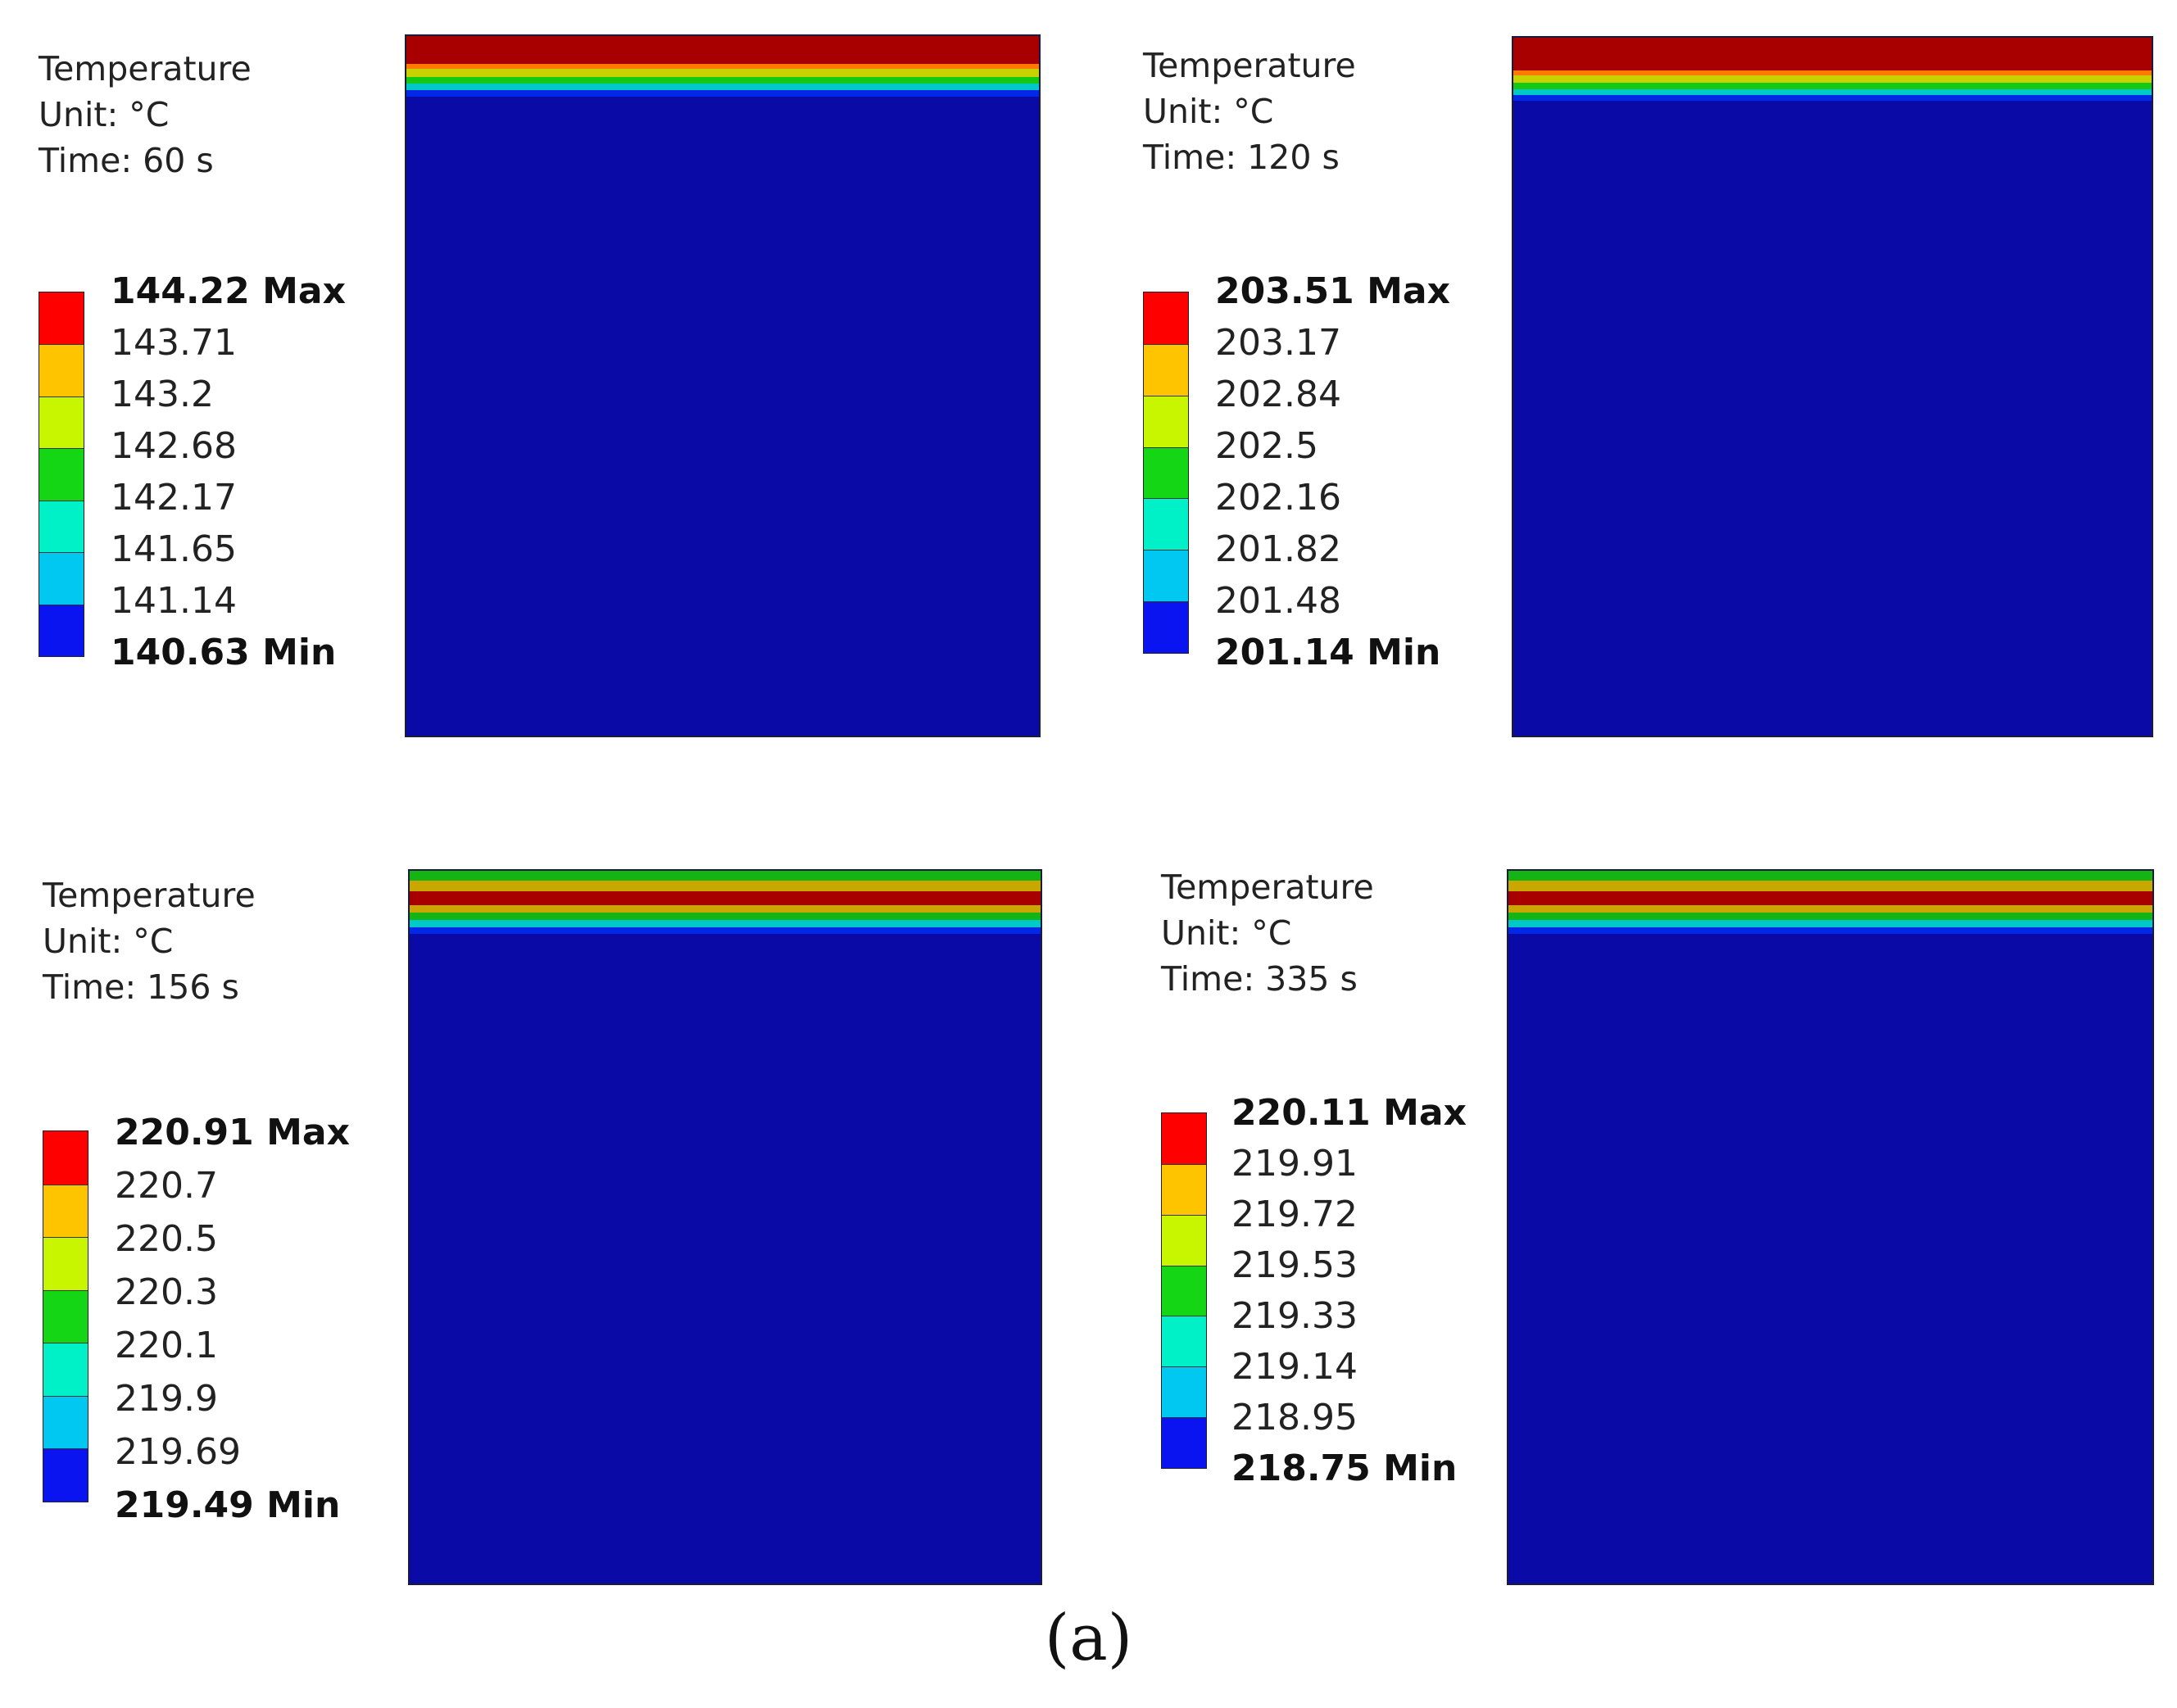 The width and height of the screenshot is (2177, 1708). I want to click on legend-level-label: 219.14, so click(1294, 1367).